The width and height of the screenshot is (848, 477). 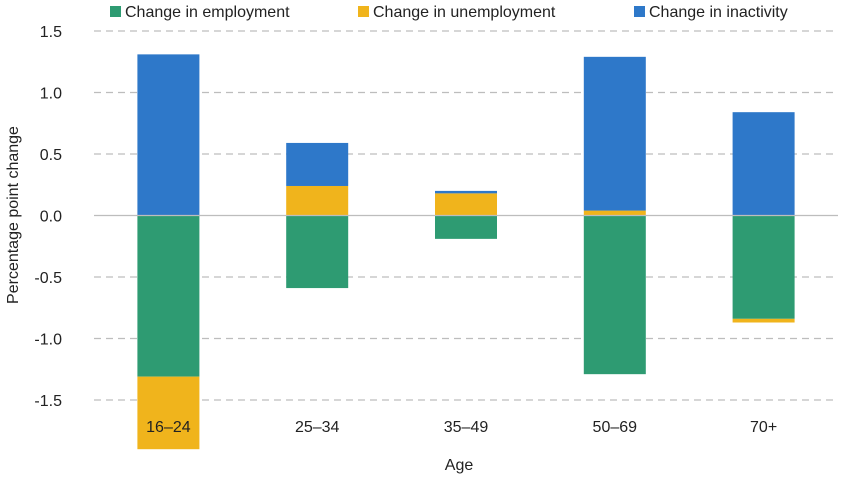 What do you see at coordinates (615, 427) in the screenshot?
I see `x-tick-label: 50–69` at bounding box center [615, 427].